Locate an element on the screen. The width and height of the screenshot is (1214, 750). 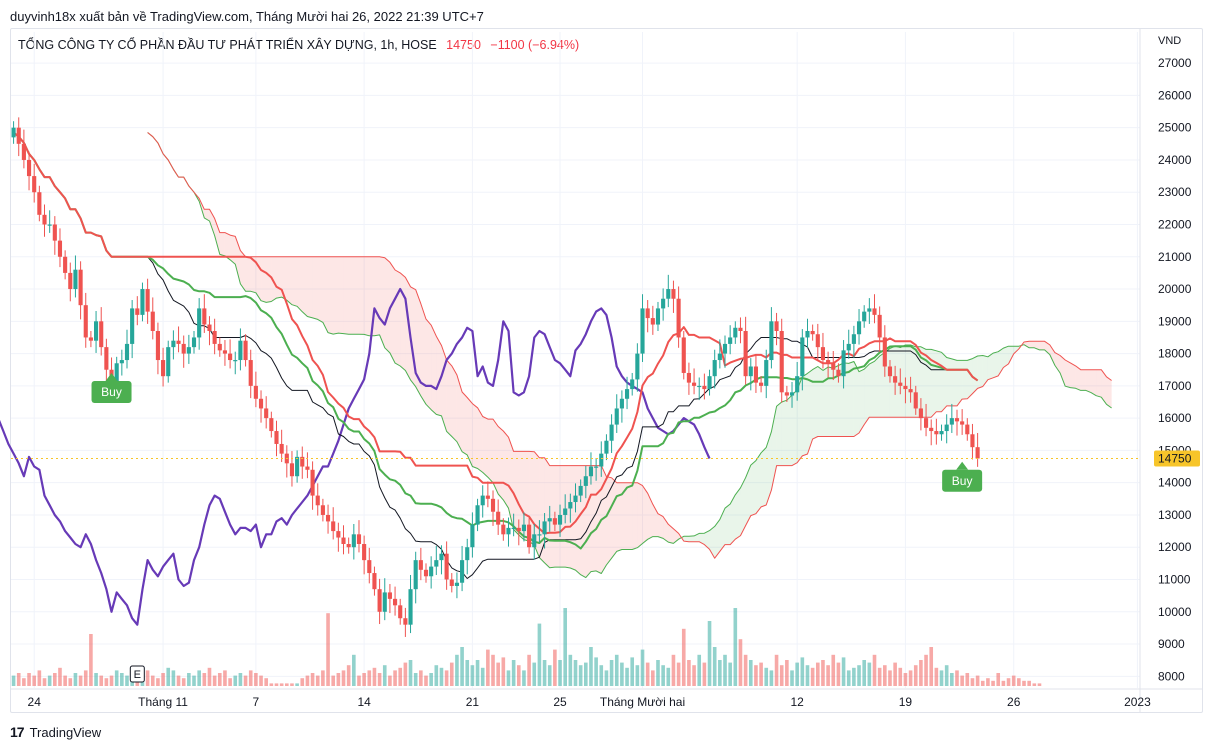
time-tick-label: 19 is located at coordinates (906, 702).